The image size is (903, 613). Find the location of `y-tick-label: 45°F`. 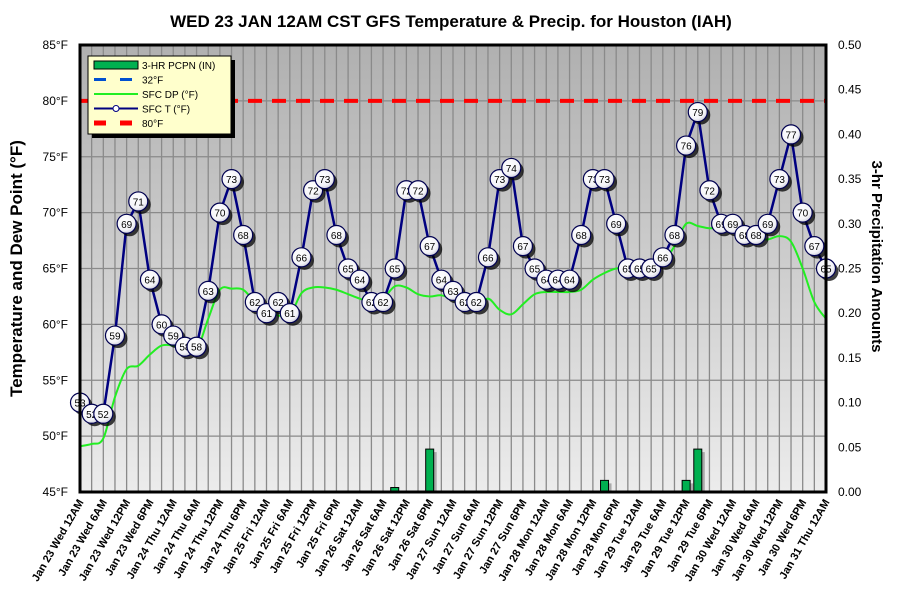

y-tick-label: 45°F is located at coordinates (55, 492).